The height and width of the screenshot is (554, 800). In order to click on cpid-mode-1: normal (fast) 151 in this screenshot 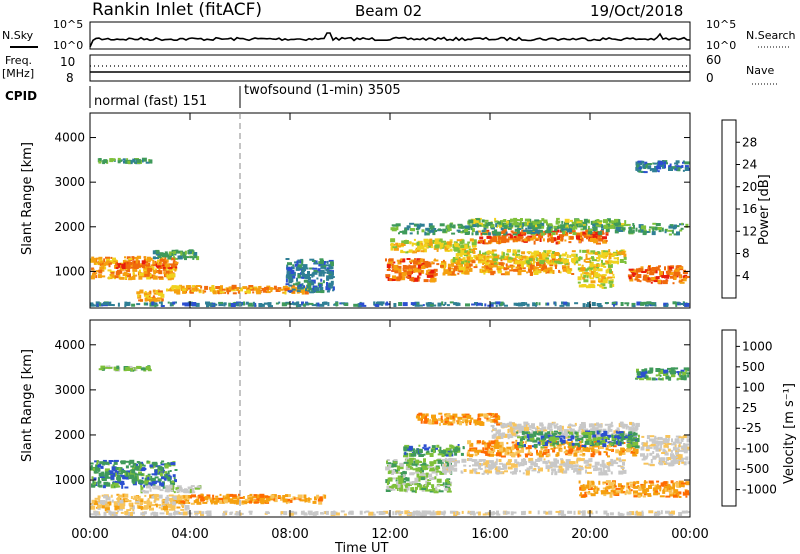, I will do `click(150, 101)`.